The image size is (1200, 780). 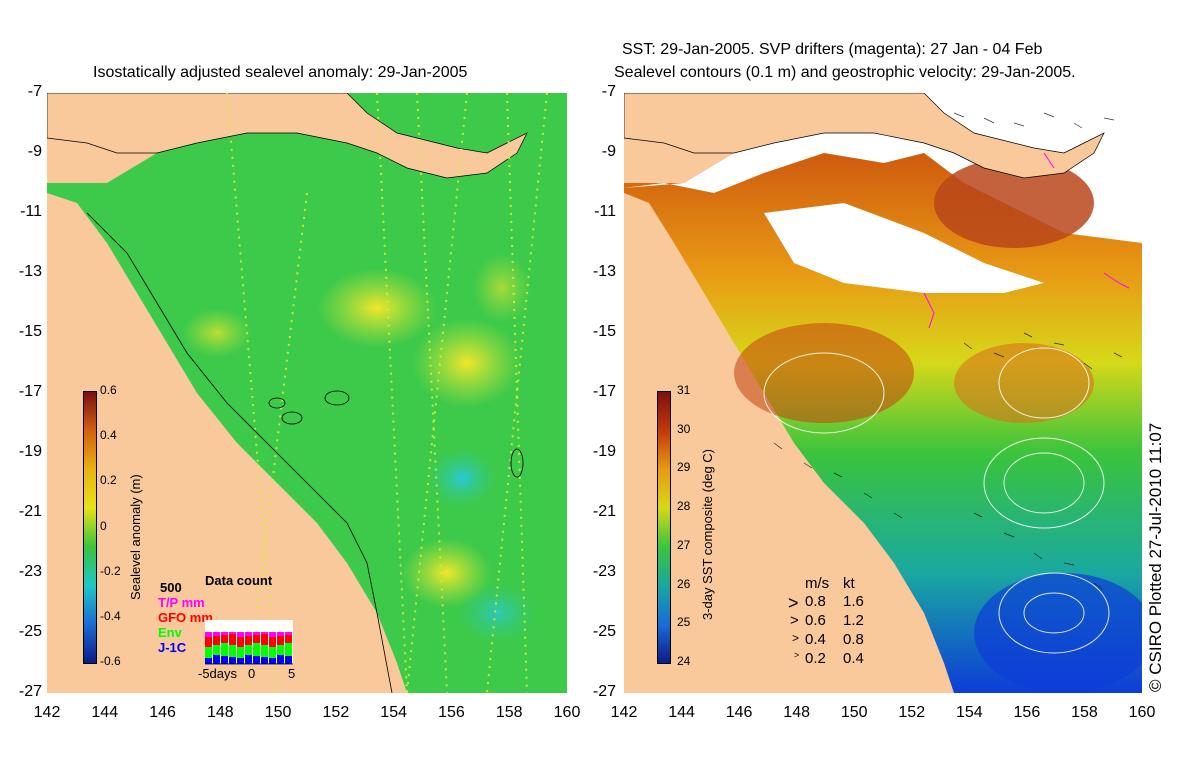 I want to click on velocity-legend-kt-header: kt, so click(x=849, y=583).